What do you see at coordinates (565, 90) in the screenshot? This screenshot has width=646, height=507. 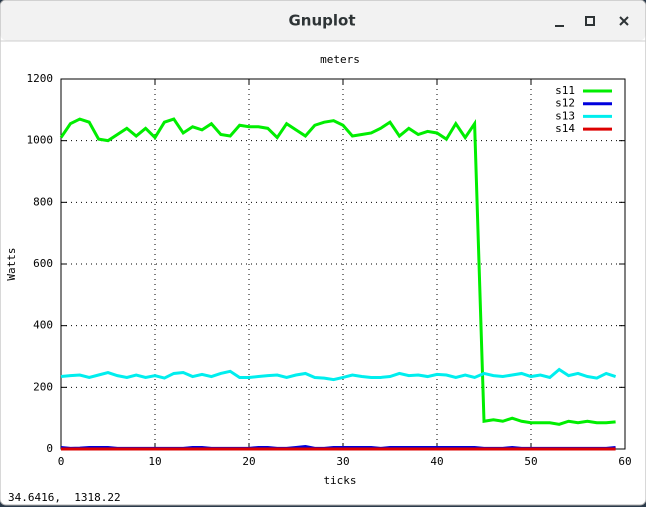 I see `legend-label: s11` at bounding box center [565, 90].